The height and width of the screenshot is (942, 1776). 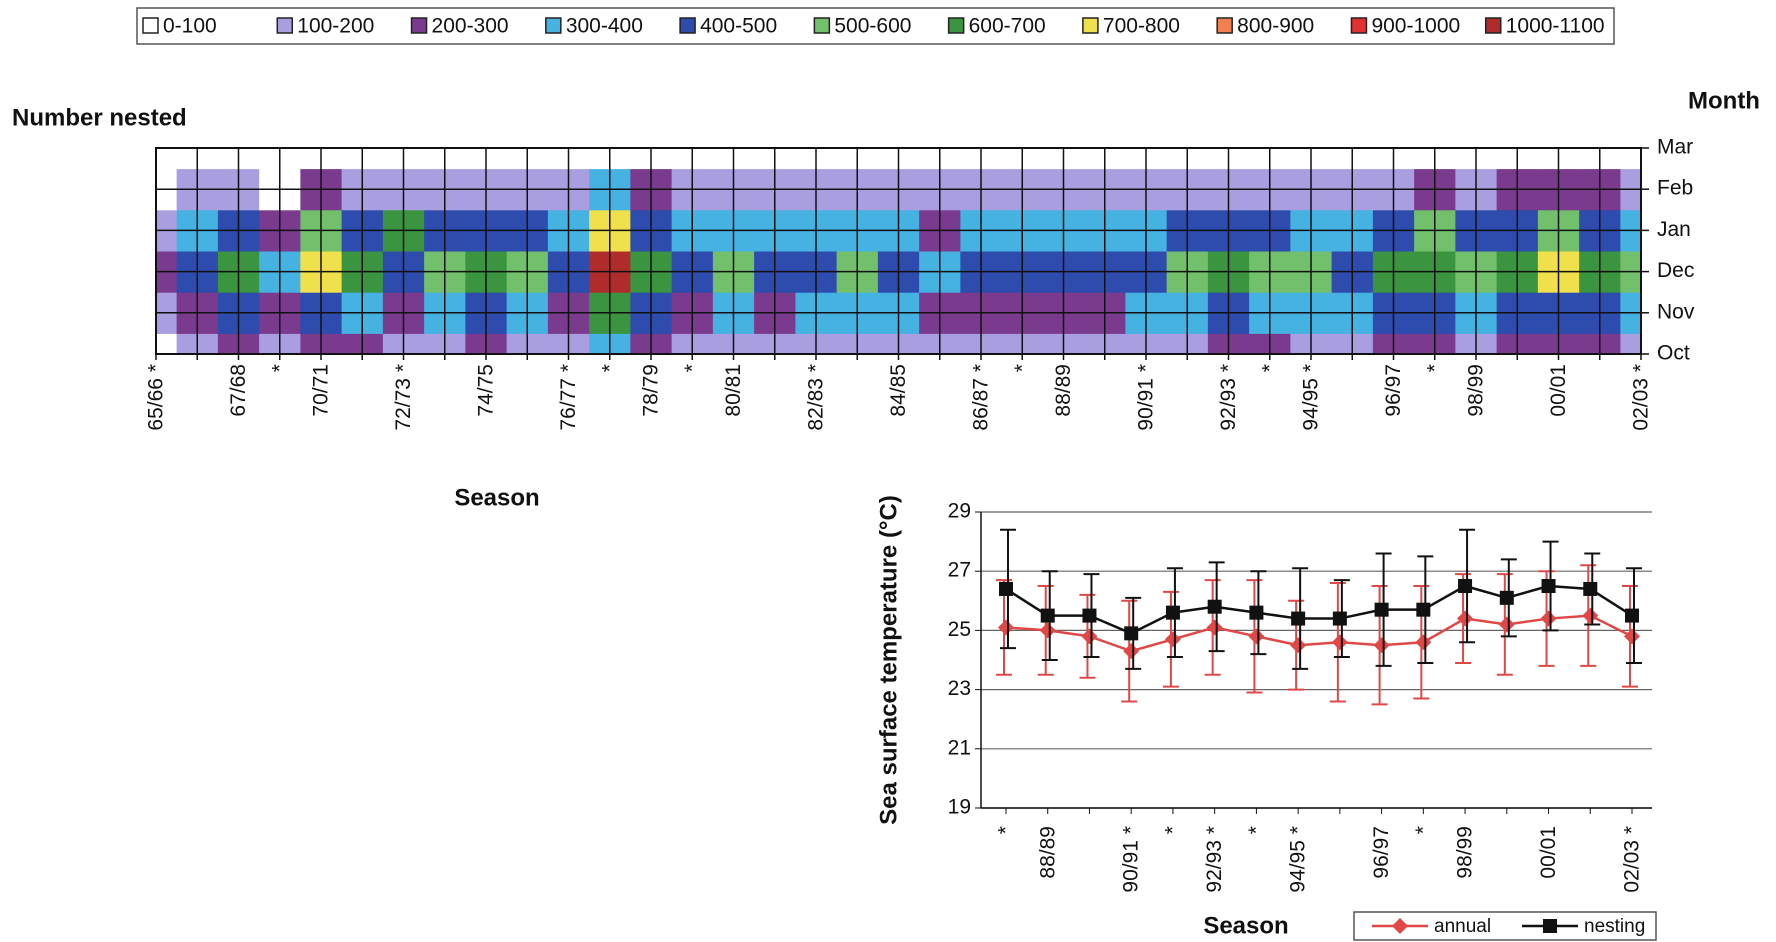 What do you see at coordinates (1275, 26) in the screenshot?
I see `legend-label: 800-900` at bounding box center [1275, 26].